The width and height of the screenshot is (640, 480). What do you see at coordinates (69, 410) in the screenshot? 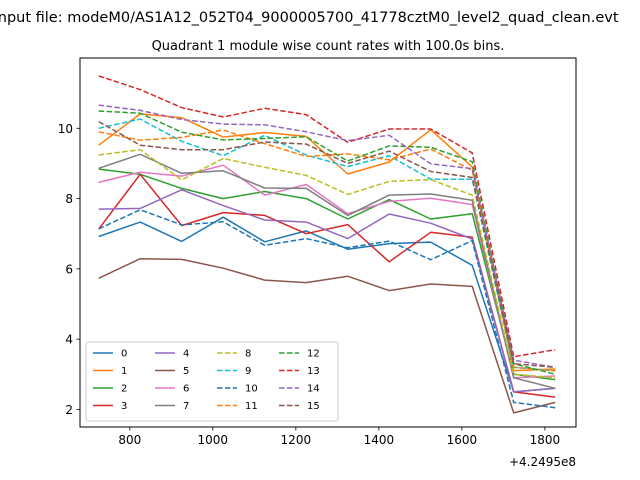
I see `y-tick-label: 2` at bounding box center [69, 410].